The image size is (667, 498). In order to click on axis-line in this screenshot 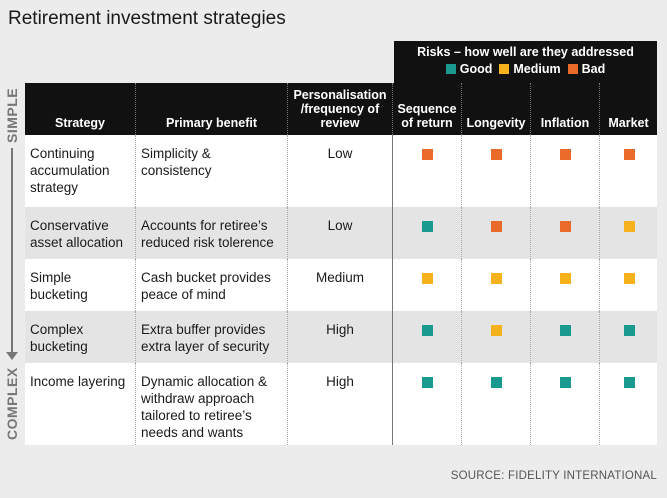, I will do `click(12, 251)`.